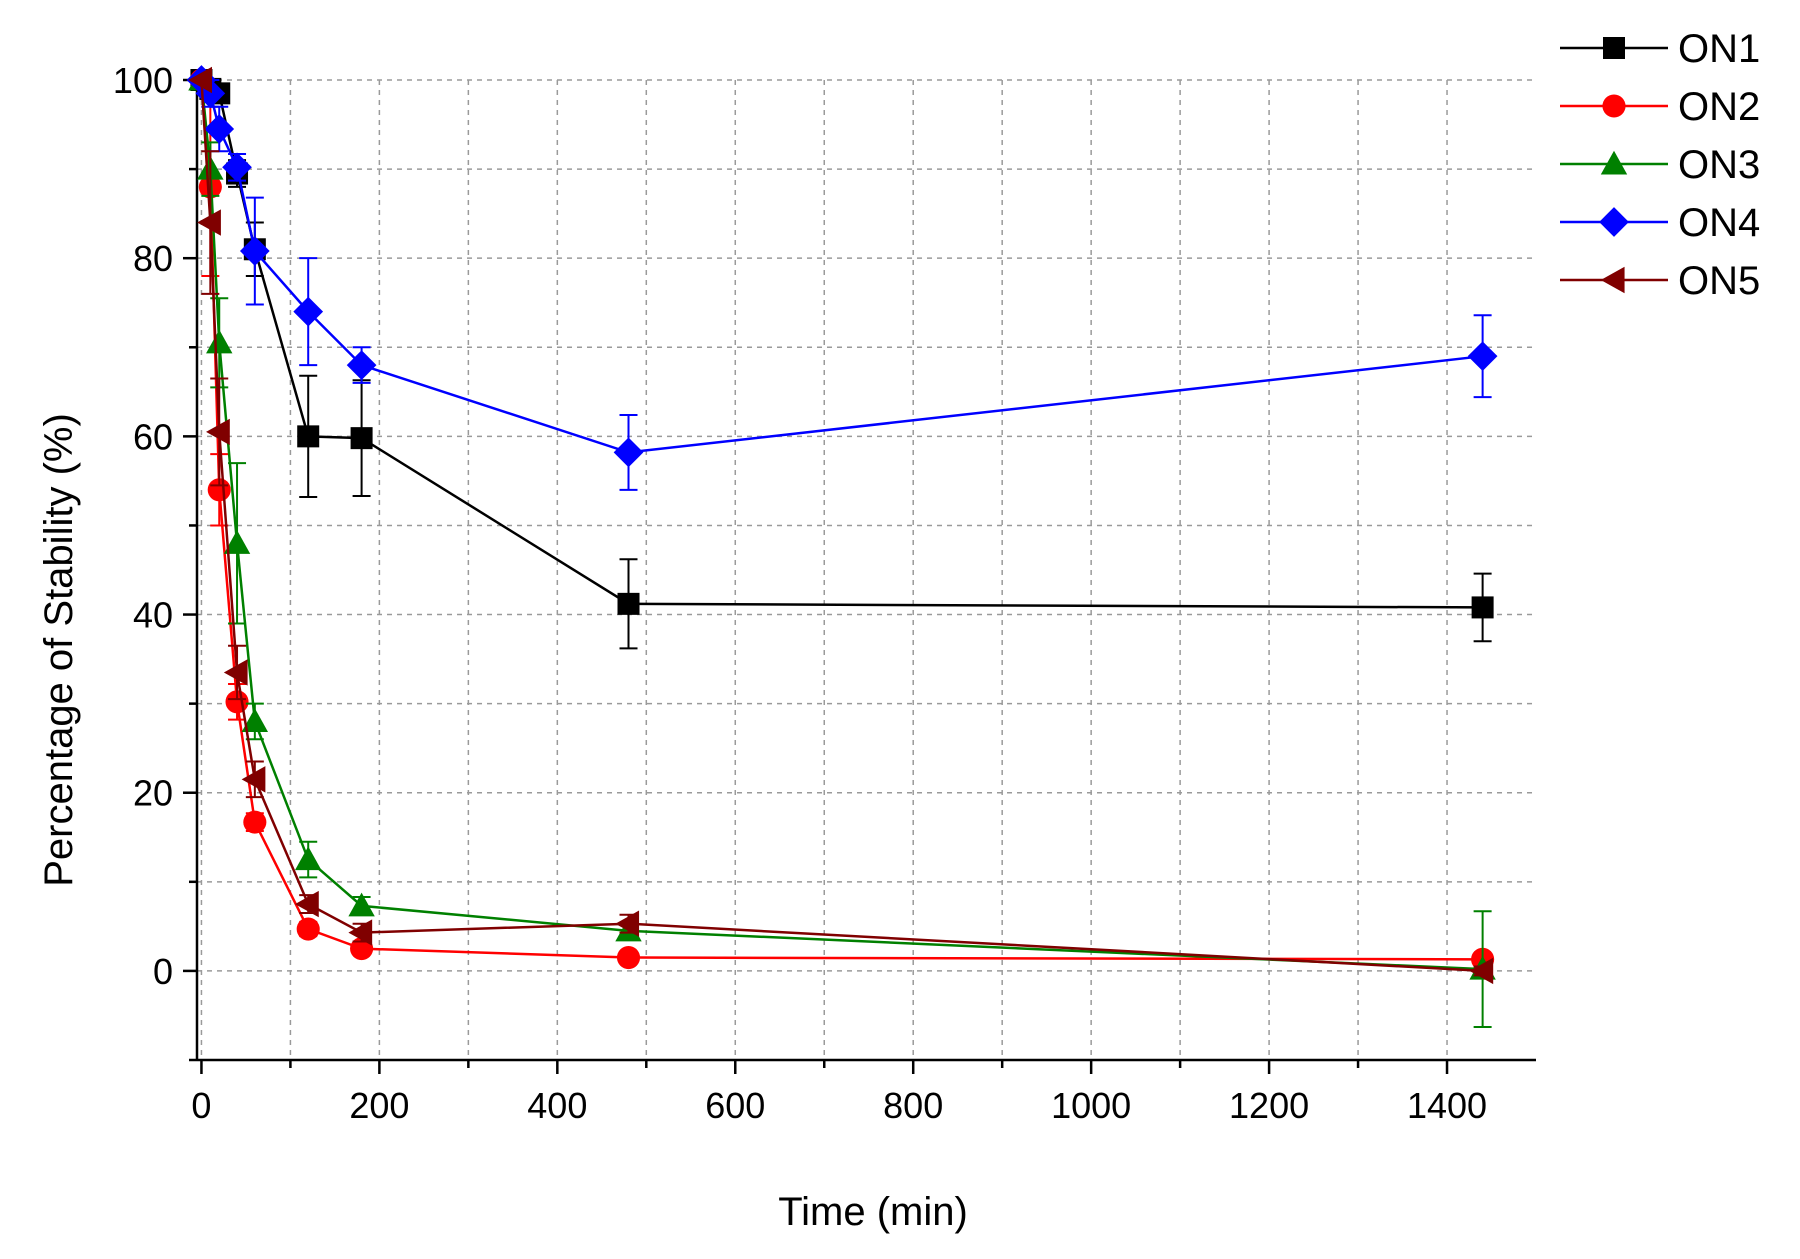 This screenshot has width=1800, height=1259. What do you see at coordinates (1091, 1105) in the screenshot?
I see `x-tick-label: 1000` at bounding box center [1091, 1105].